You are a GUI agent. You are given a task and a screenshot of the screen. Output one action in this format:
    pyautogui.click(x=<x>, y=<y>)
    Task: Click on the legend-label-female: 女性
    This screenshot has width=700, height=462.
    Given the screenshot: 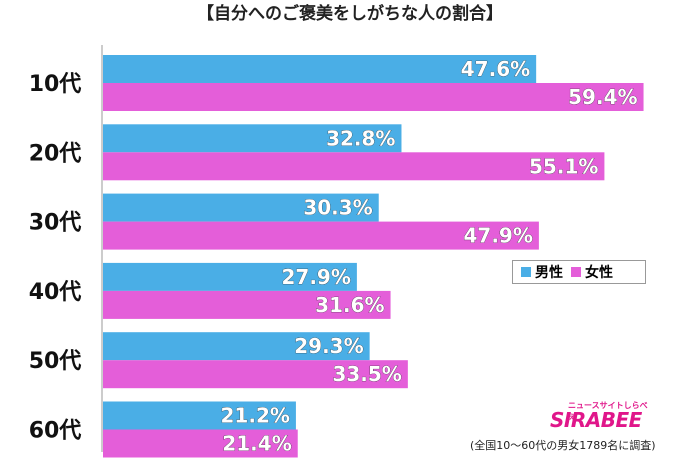 What is the action you would take?
    pyautogui.click(x=599, y=273)
    